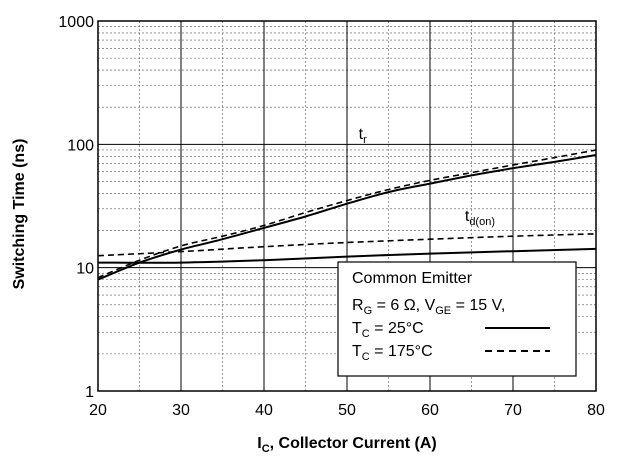  I want to click on legend-rg-sub: G, so click(368, 311).